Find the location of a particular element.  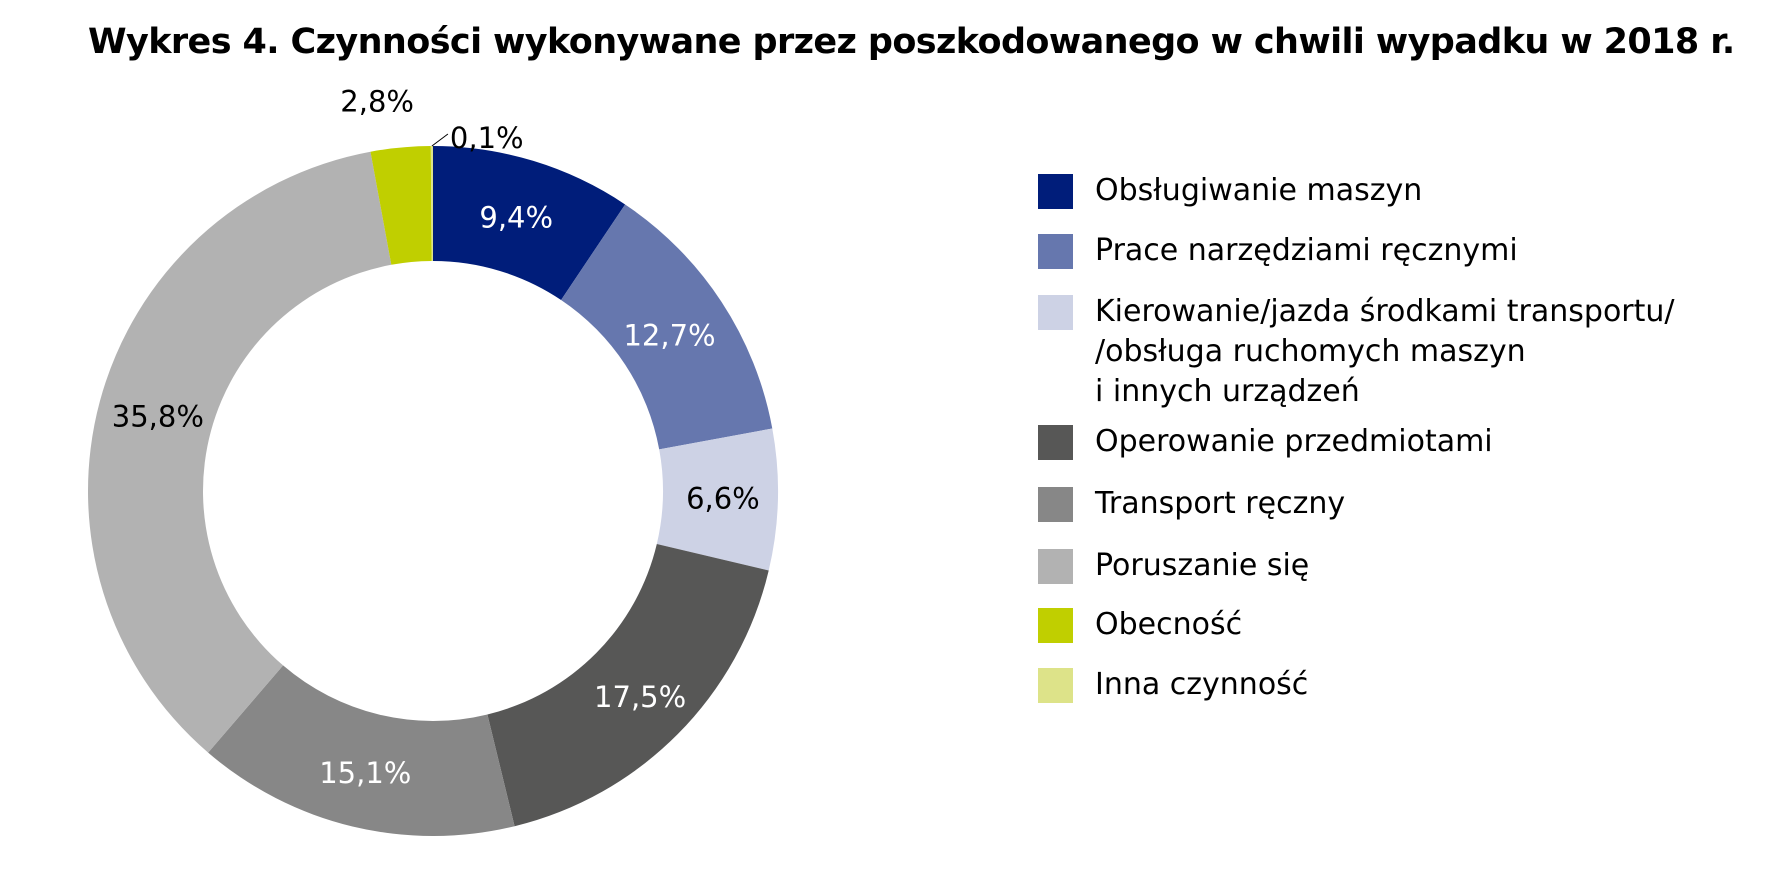

legend-label-line: Poruszanie się is located at coordinates (1202, 565).